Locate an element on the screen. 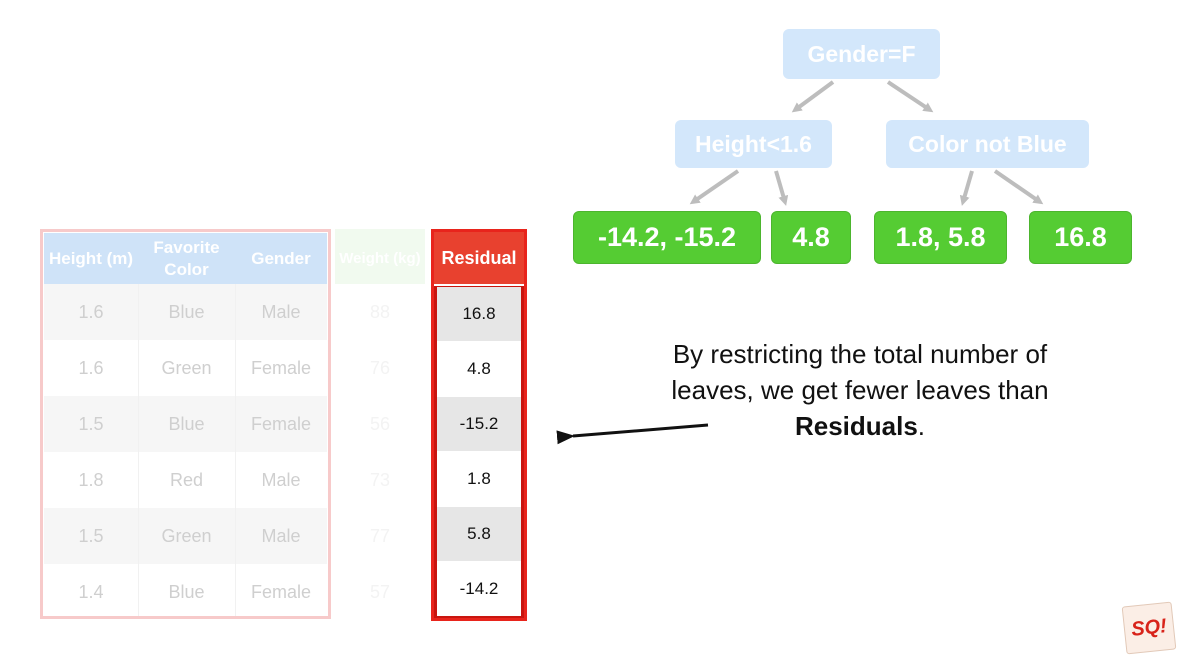 This screenshot has height=662, width=1183. tree-leaf-4-label: 16.8 is located at coordinates (1080, 237).